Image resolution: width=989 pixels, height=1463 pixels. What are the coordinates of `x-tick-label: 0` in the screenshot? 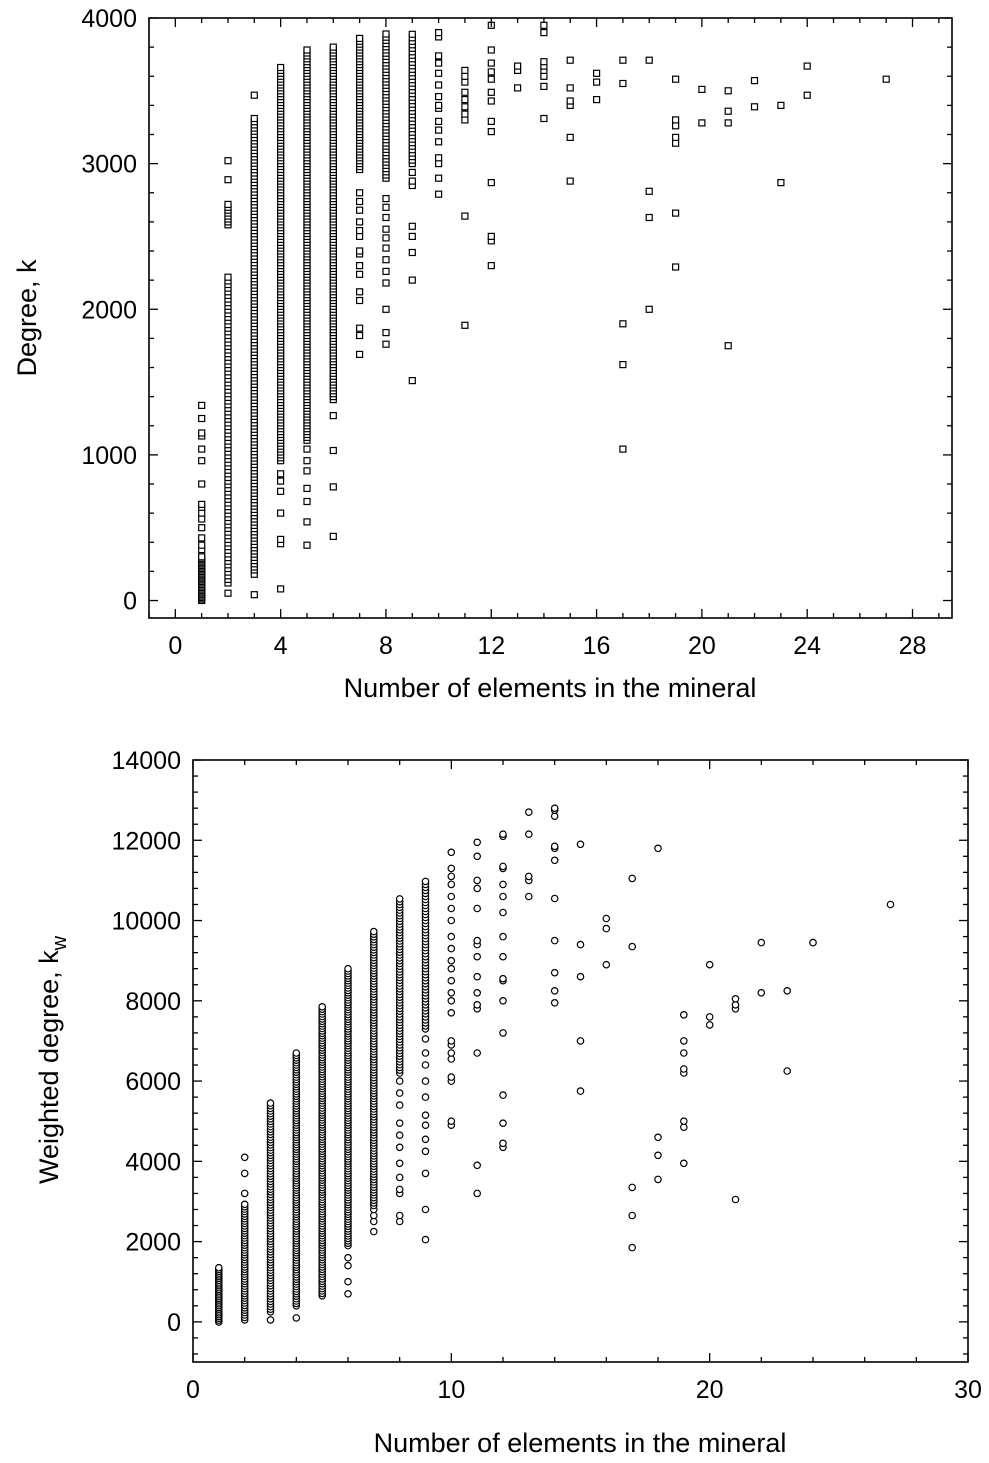 It's located at (193, 1390).